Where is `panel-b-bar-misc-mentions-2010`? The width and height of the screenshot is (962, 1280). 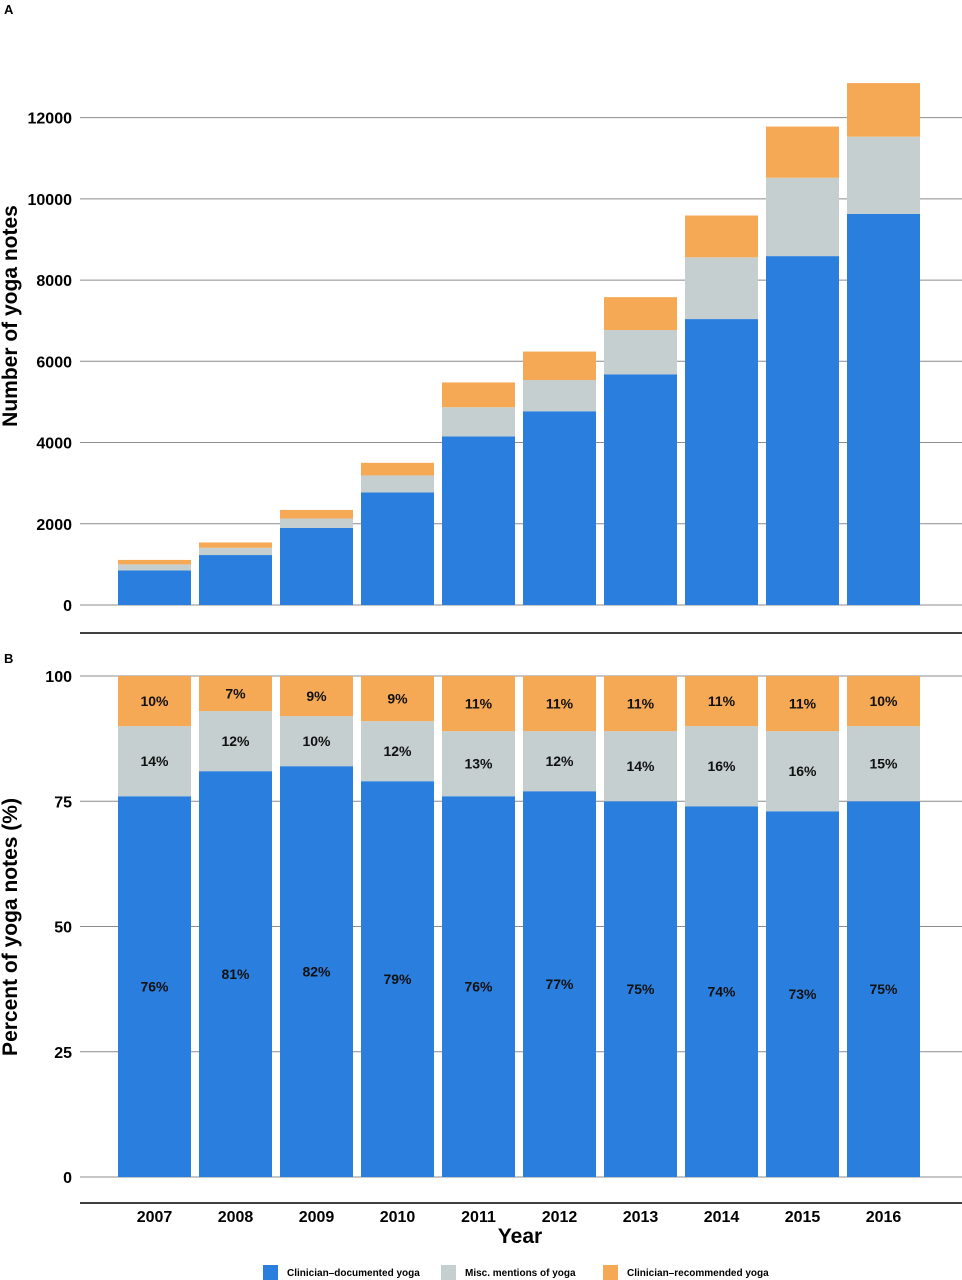
panel-b-bar-misc-mentions-2010 is located at coordinates (397, 751).